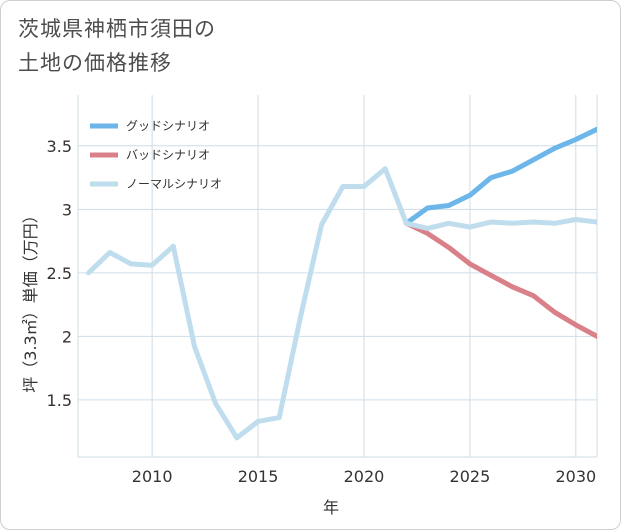 This screenshot has height=530, width=621. Describe the element at coordinates (575, 476) in the screenshot. I see `x-tick-label: 2030` at that location.